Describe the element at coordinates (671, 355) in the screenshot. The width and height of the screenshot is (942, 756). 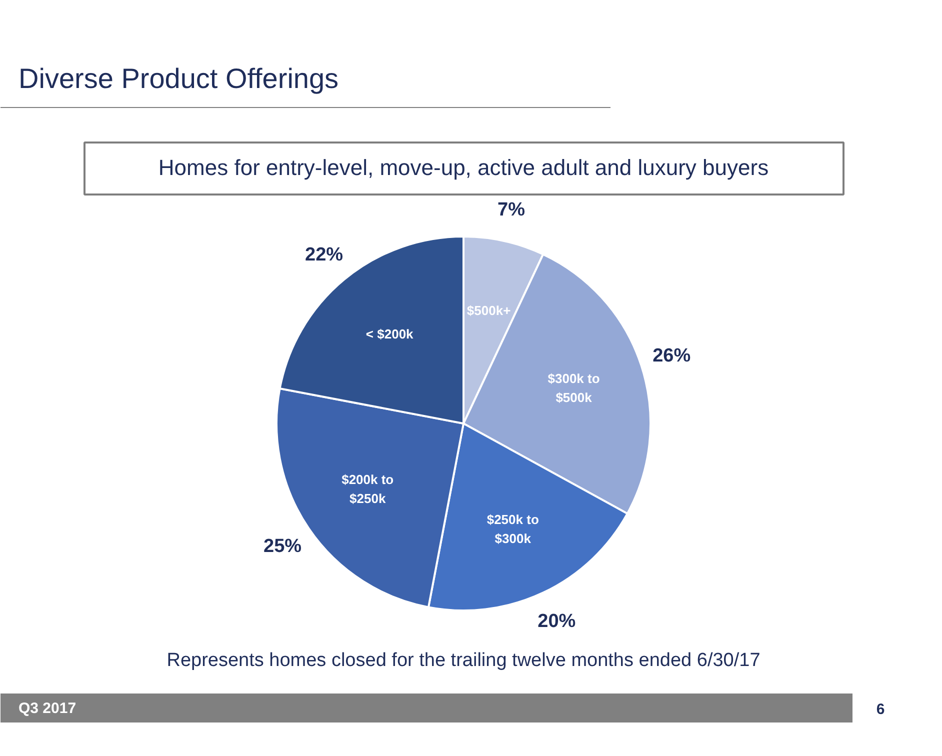
I see `data-label: 26%` at that location.